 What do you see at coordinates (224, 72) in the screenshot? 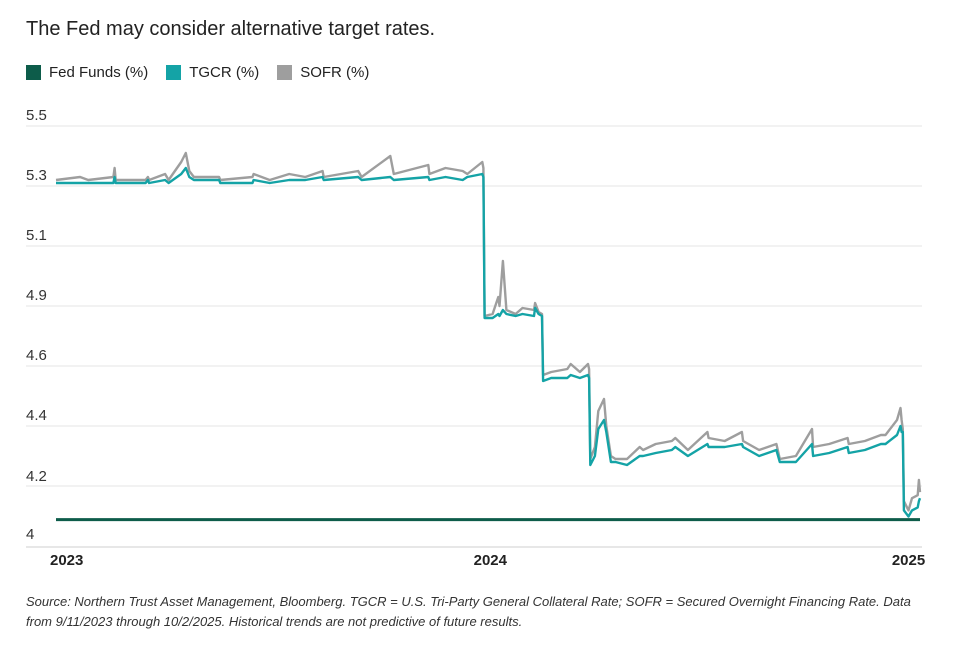
I see `legend-label-tgcr: TGCR (%)` at bounding box center [224, 72].